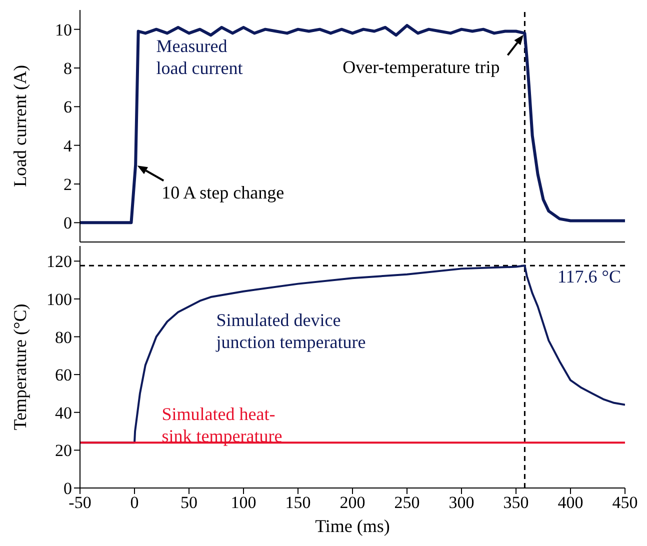 The image size is (647, 546). What do you see at coordinates (20, 126) in the screenshot?
I see `y-axis-title: Load current (A)` at bounding box center [20, 126].